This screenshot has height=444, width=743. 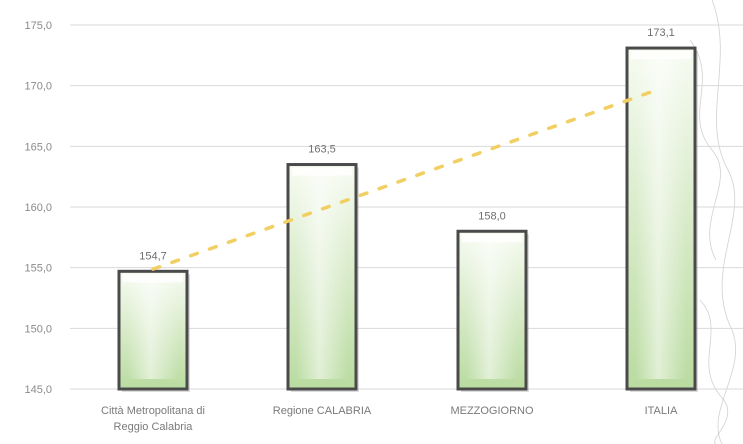 I want to click on y-tick-label: 155,0, so click(x=38, y=269).